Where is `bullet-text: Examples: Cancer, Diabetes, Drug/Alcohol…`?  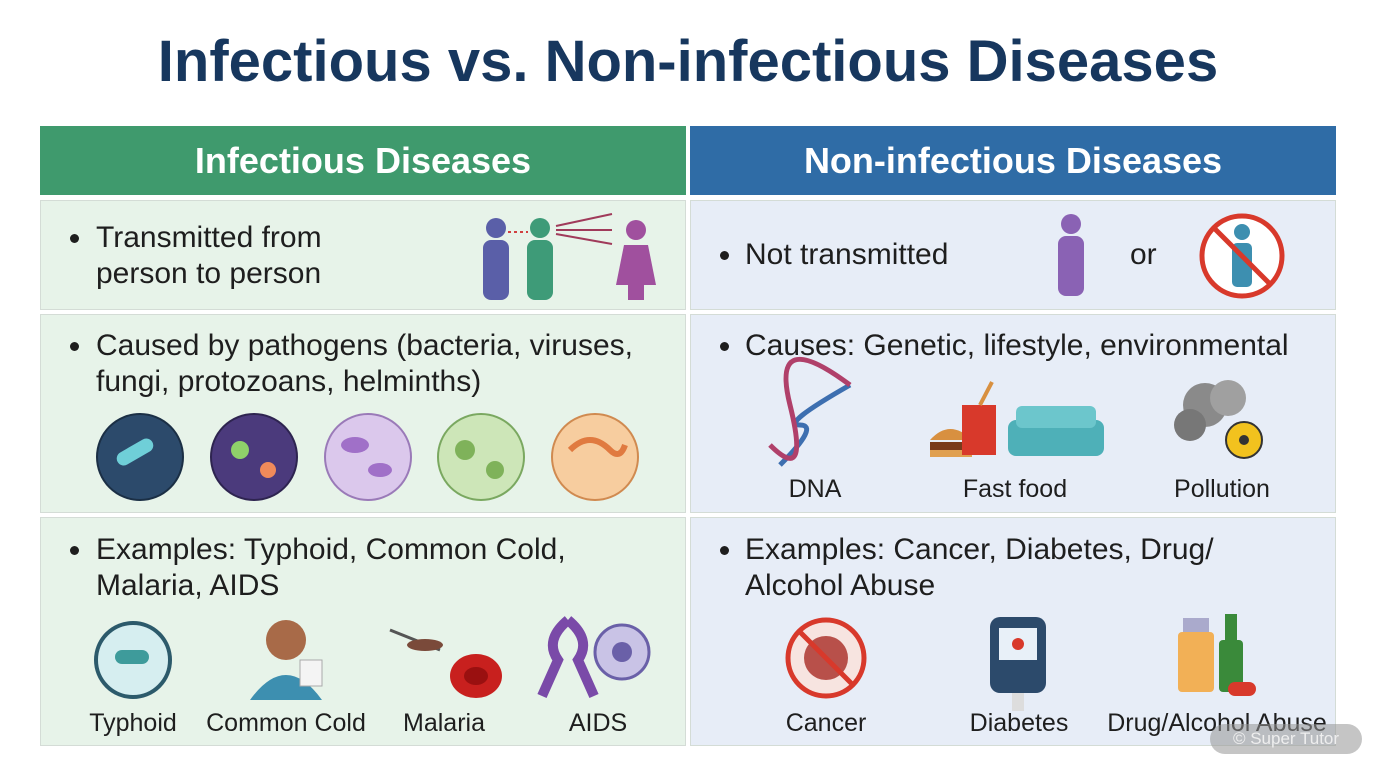
bullet-text: Examples: Cancer, Diabetes, Drug/Alcohol… is located at coordinates (979, 568).